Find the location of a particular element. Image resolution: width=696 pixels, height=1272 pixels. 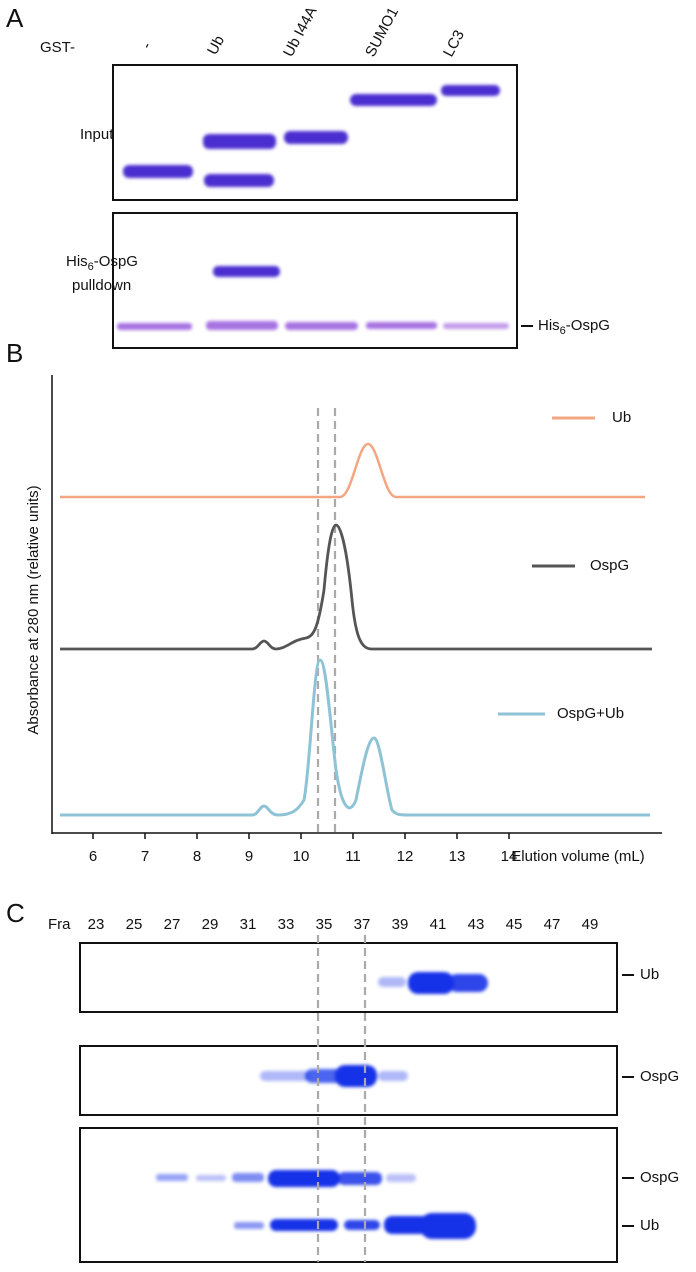

fractions: 23 25 27 29 31 33 35 37 39 41 43 45 47 49 is located at coordinates (343, 924).